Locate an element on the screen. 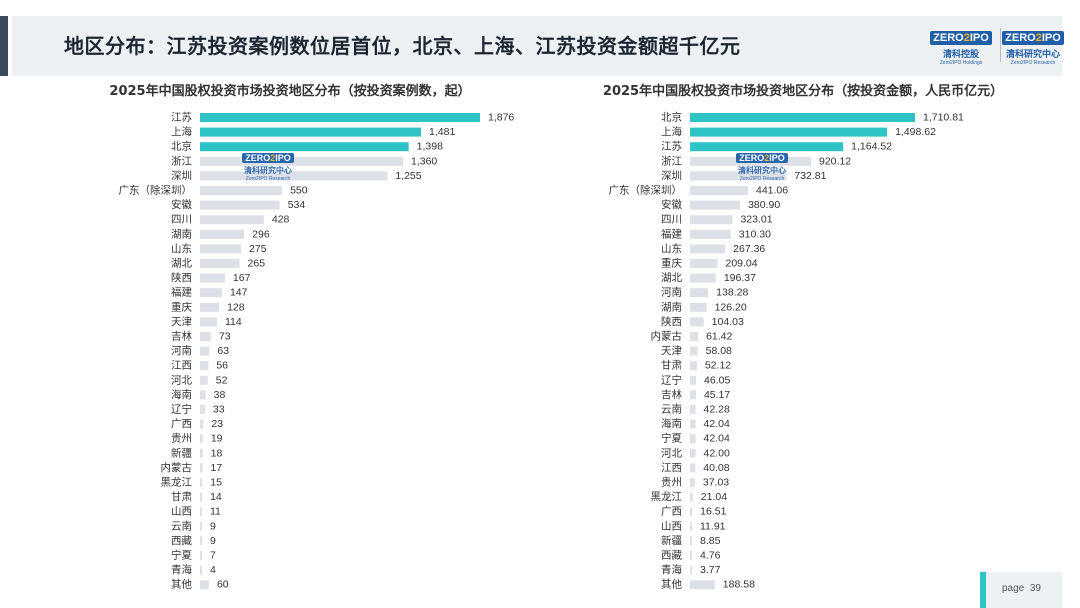  category-label: 内蒙古 is located at coordinates (667, 336).